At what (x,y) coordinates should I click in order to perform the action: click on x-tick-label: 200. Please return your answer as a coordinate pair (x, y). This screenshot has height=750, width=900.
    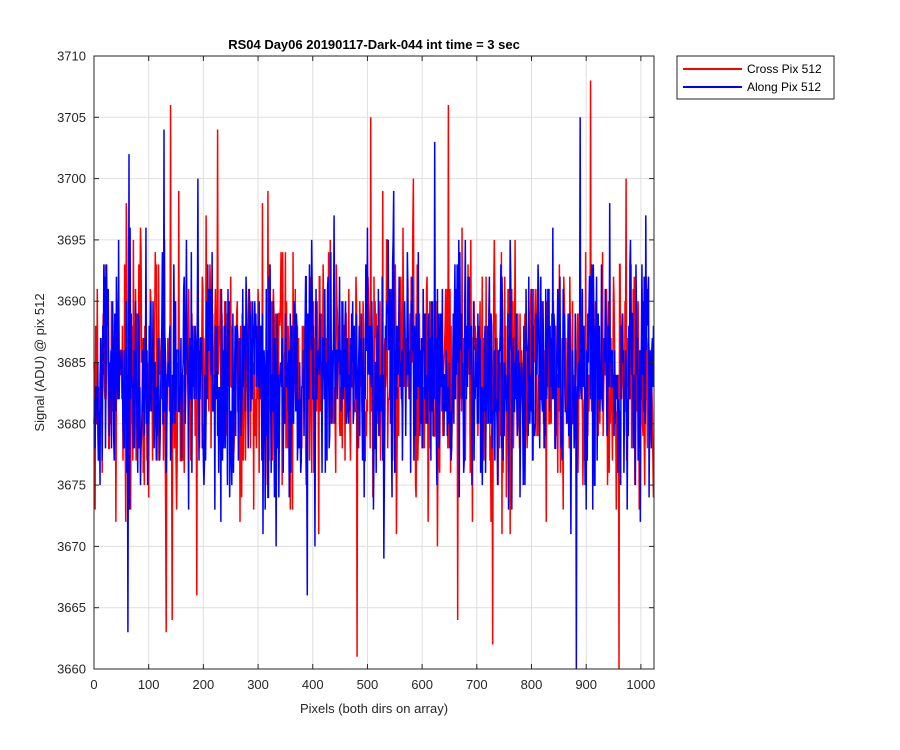
    Looking at the image, I should click on (204, 684).